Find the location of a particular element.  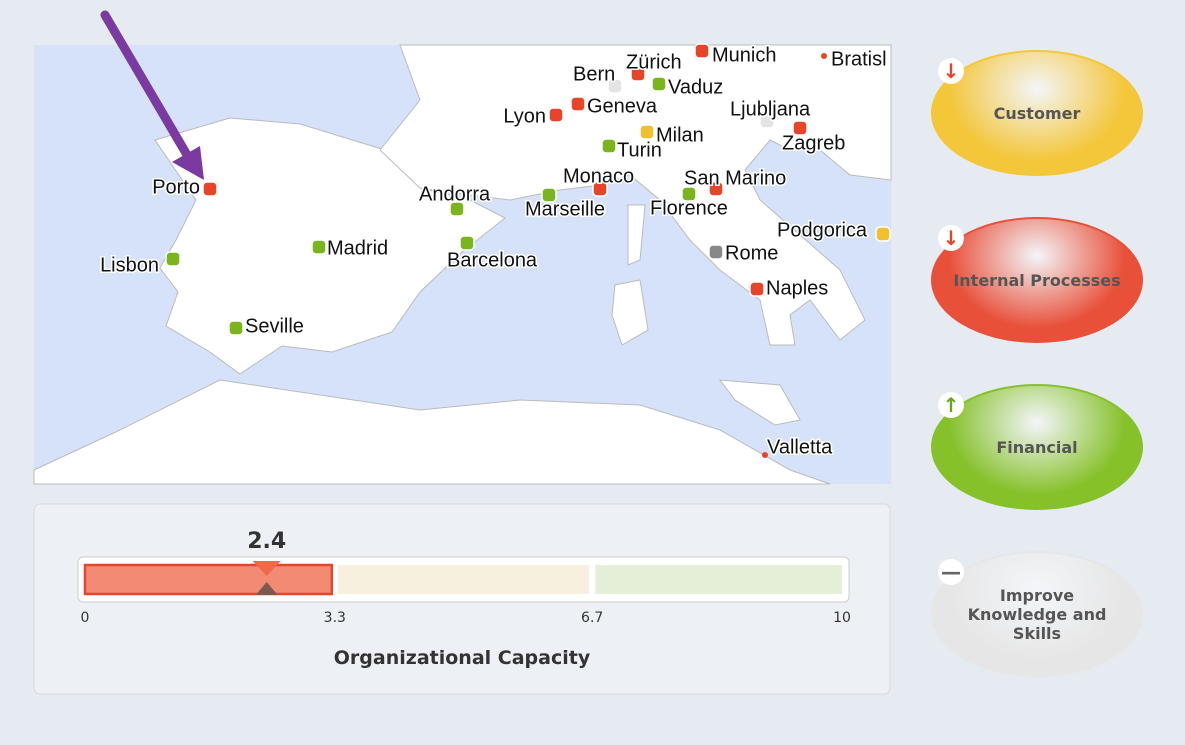

city-label: Barcelona is located at coordinates (492, 260).